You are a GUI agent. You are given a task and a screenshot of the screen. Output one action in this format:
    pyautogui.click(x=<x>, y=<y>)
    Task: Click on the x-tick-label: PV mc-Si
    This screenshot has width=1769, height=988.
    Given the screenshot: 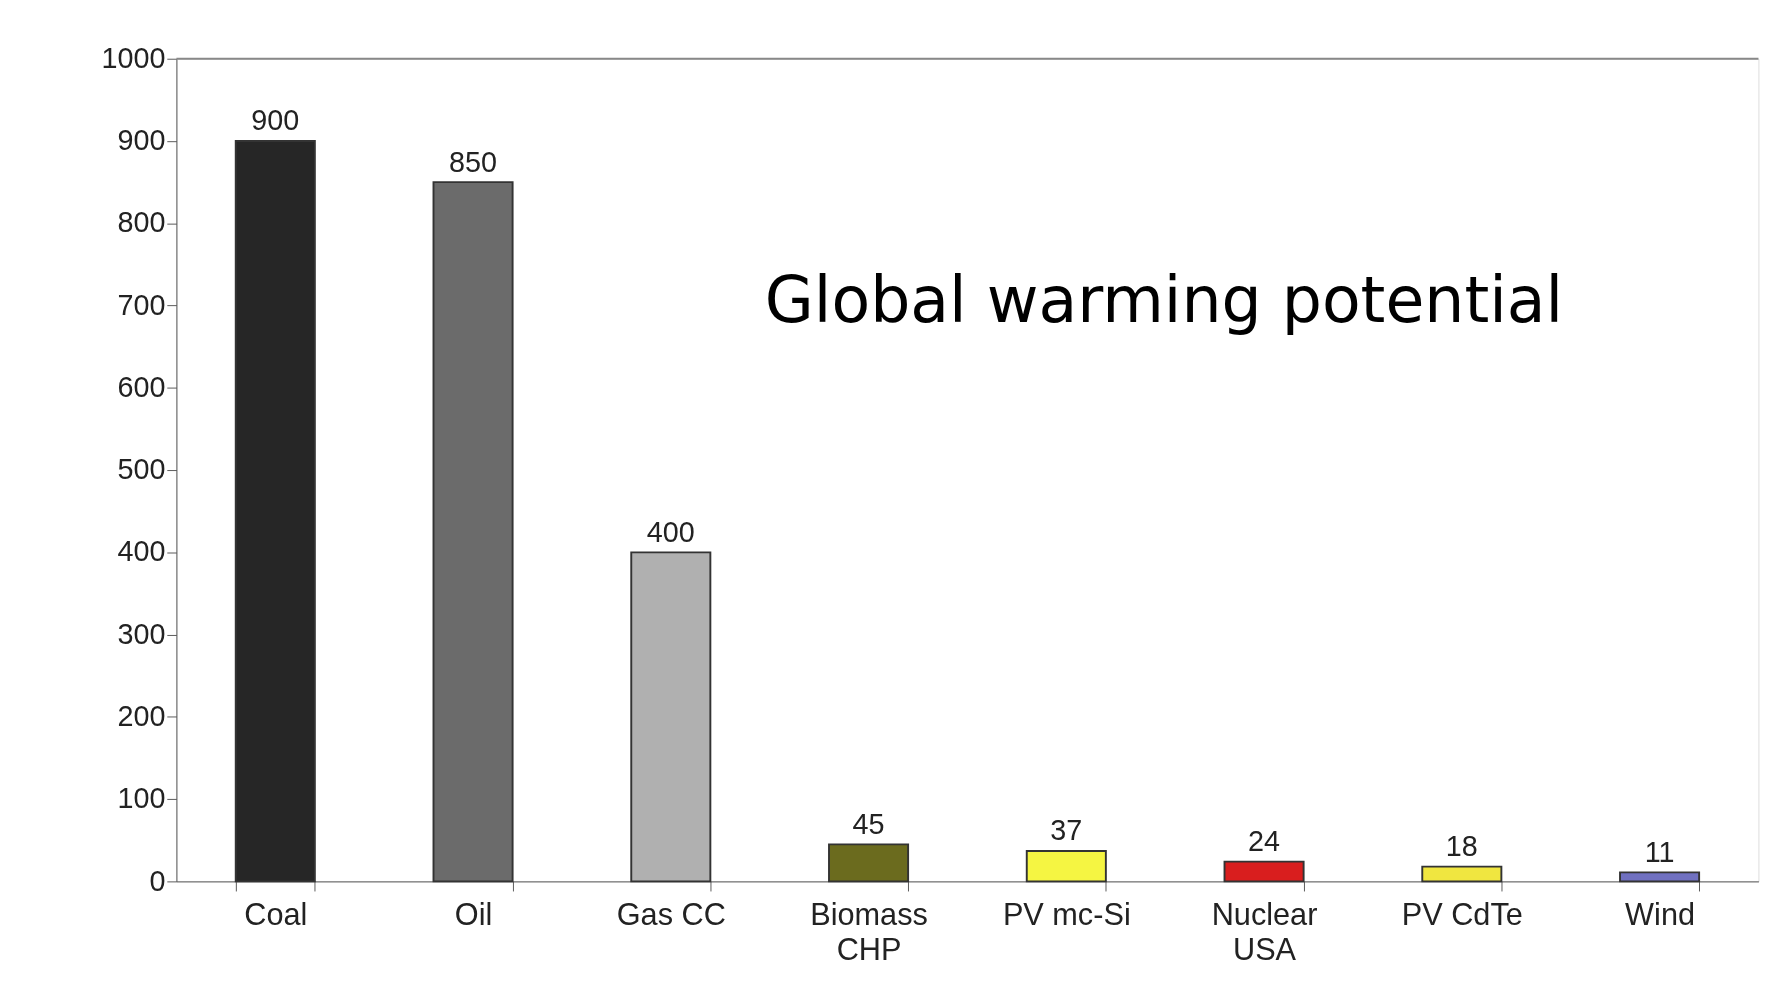 What is the action you would take?
    pyautogui.click(x=1066, y=915)
    